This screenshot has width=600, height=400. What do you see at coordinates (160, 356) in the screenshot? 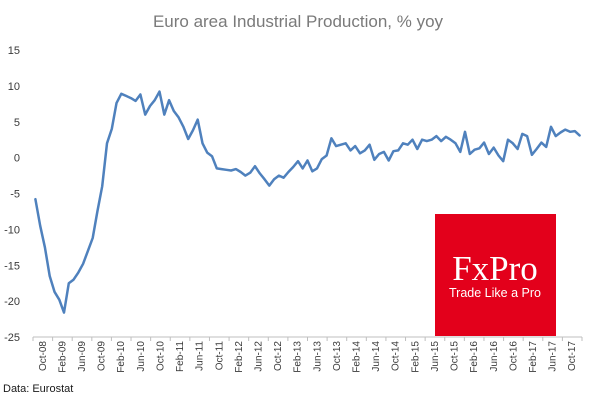
I see `x-tick-label: Oct-10` at bounding box center [160, 356].